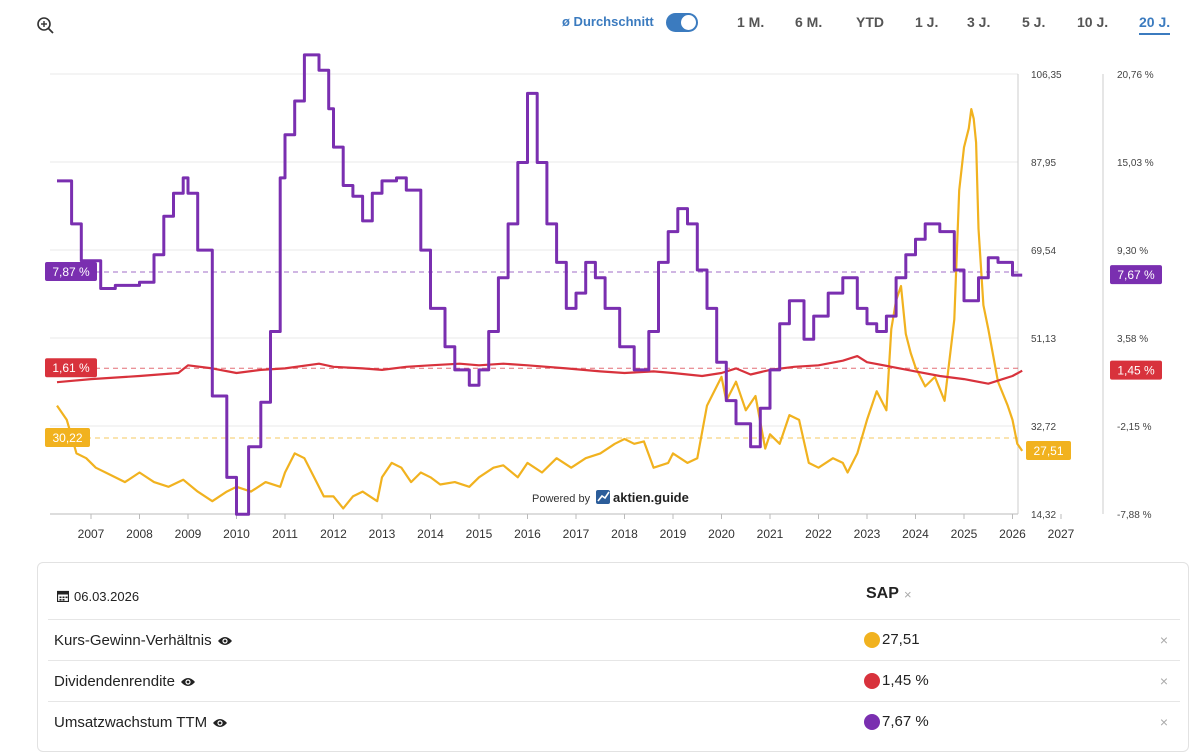 The width and height of the screenshot is (1203, 755). Describe the element at coordinates (979, 22) in the screenshot. I see `range-3y: 3 J.` at that location.